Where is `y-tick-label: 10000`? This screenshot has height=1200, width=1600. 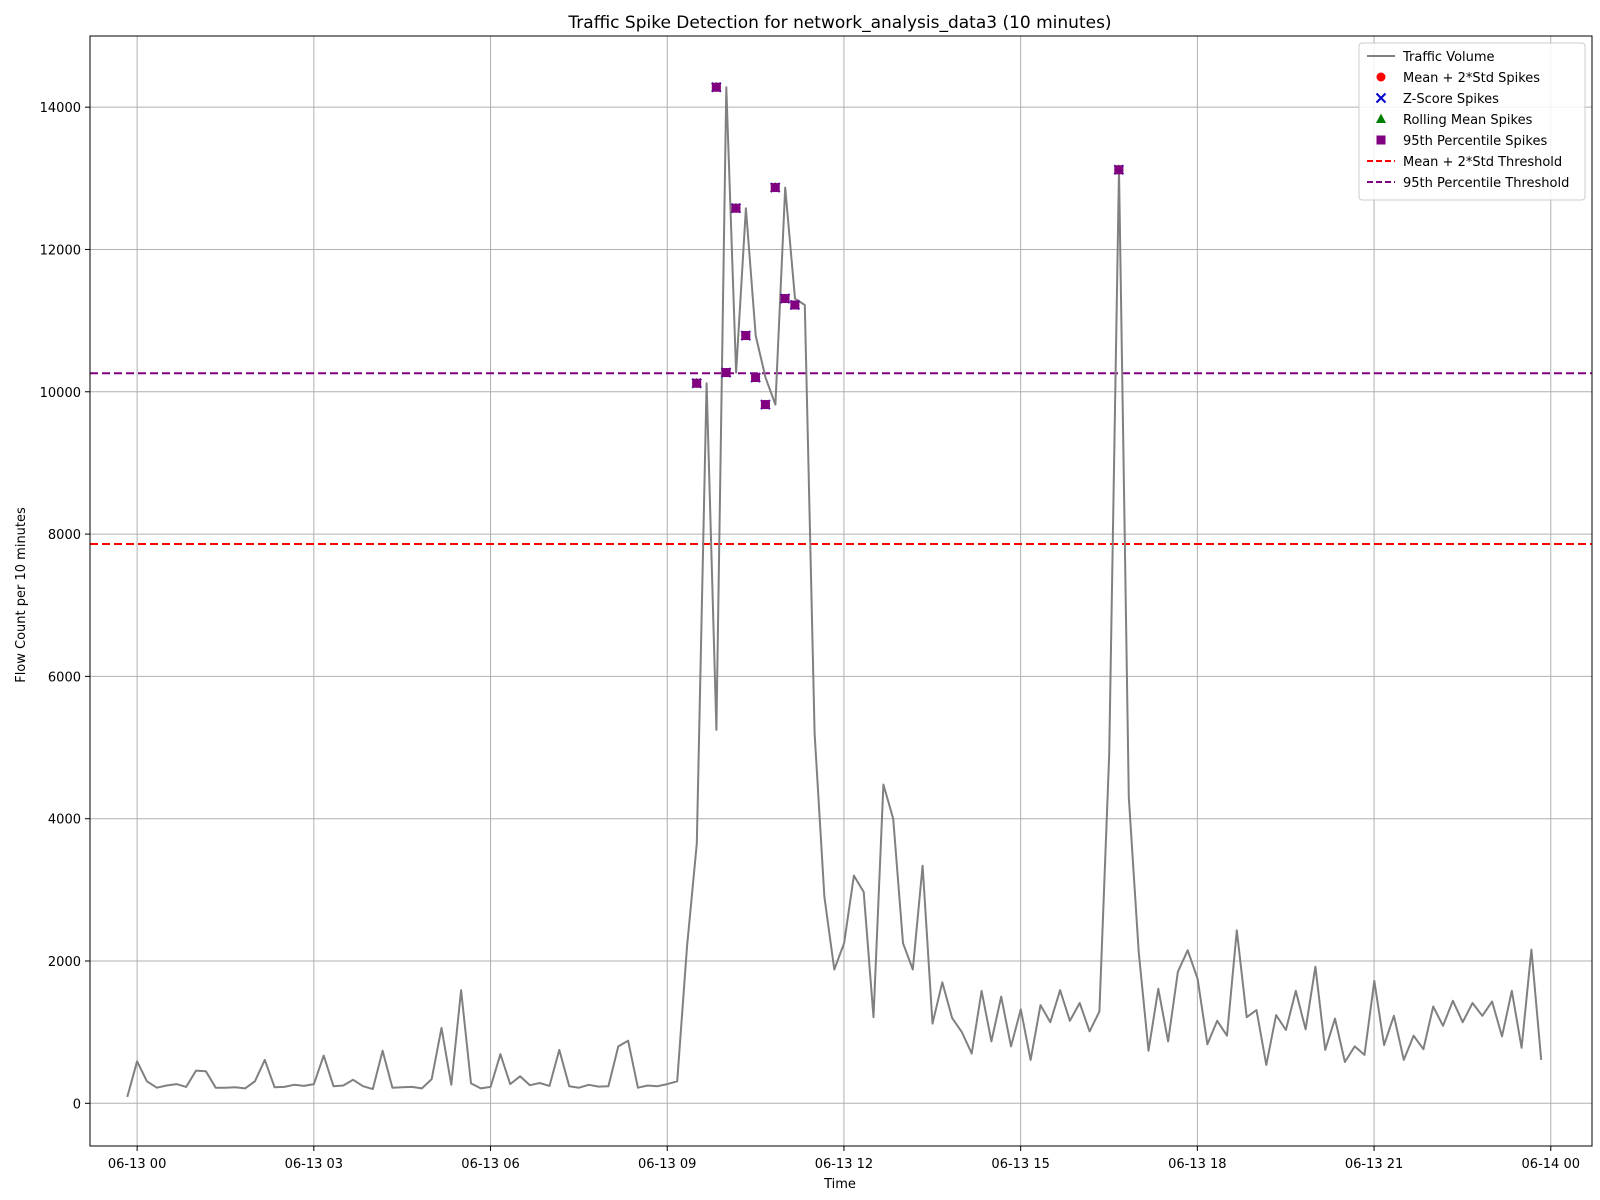
y-tick-label: 10000 is located at coordinates (60, 393).